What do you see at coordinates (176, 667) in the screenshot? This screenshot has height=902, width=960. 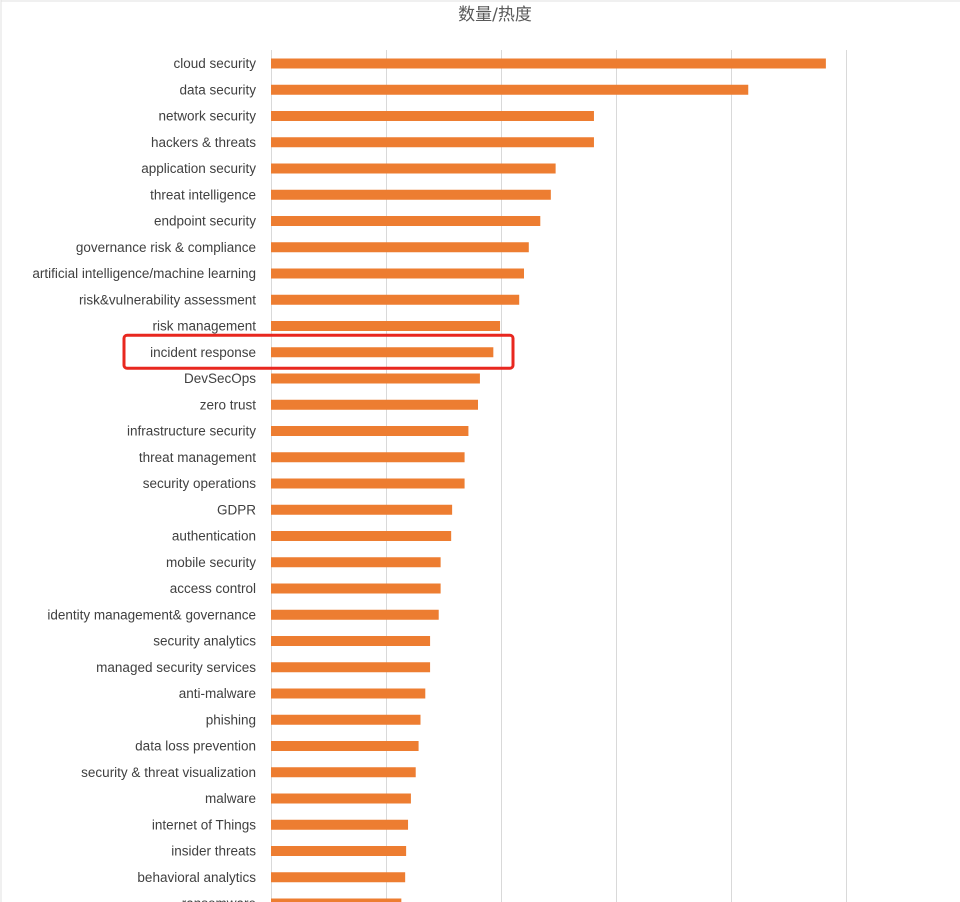 I see `category-label: managed security services` at bounding box center [176, 667].